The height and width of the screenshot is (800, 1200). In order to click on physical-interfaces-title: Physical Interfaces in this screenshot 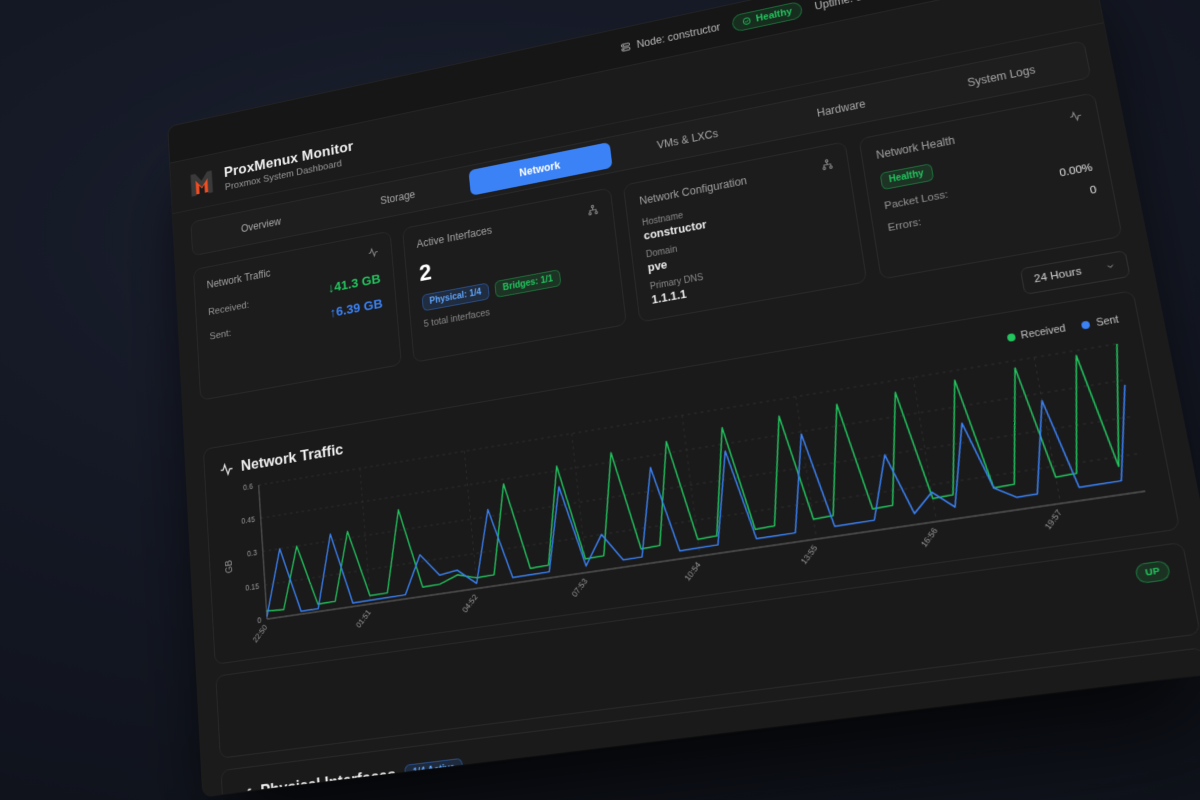, I will do `click(328, 781)`.